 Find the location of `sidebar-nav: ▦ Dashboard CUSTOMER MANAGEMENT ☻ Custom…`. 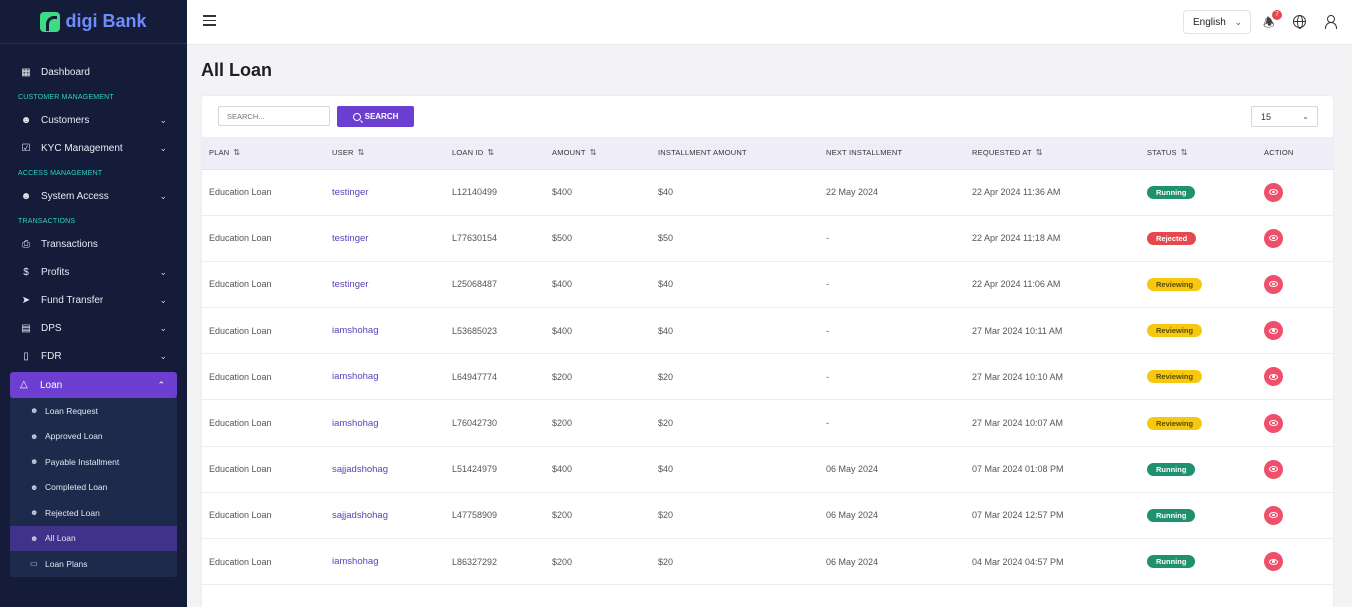

sidebar-nav: ▦ Dashboard CUSTOMER MANAGEMENT ☻ Custom… is located at coordinates (93, 310).